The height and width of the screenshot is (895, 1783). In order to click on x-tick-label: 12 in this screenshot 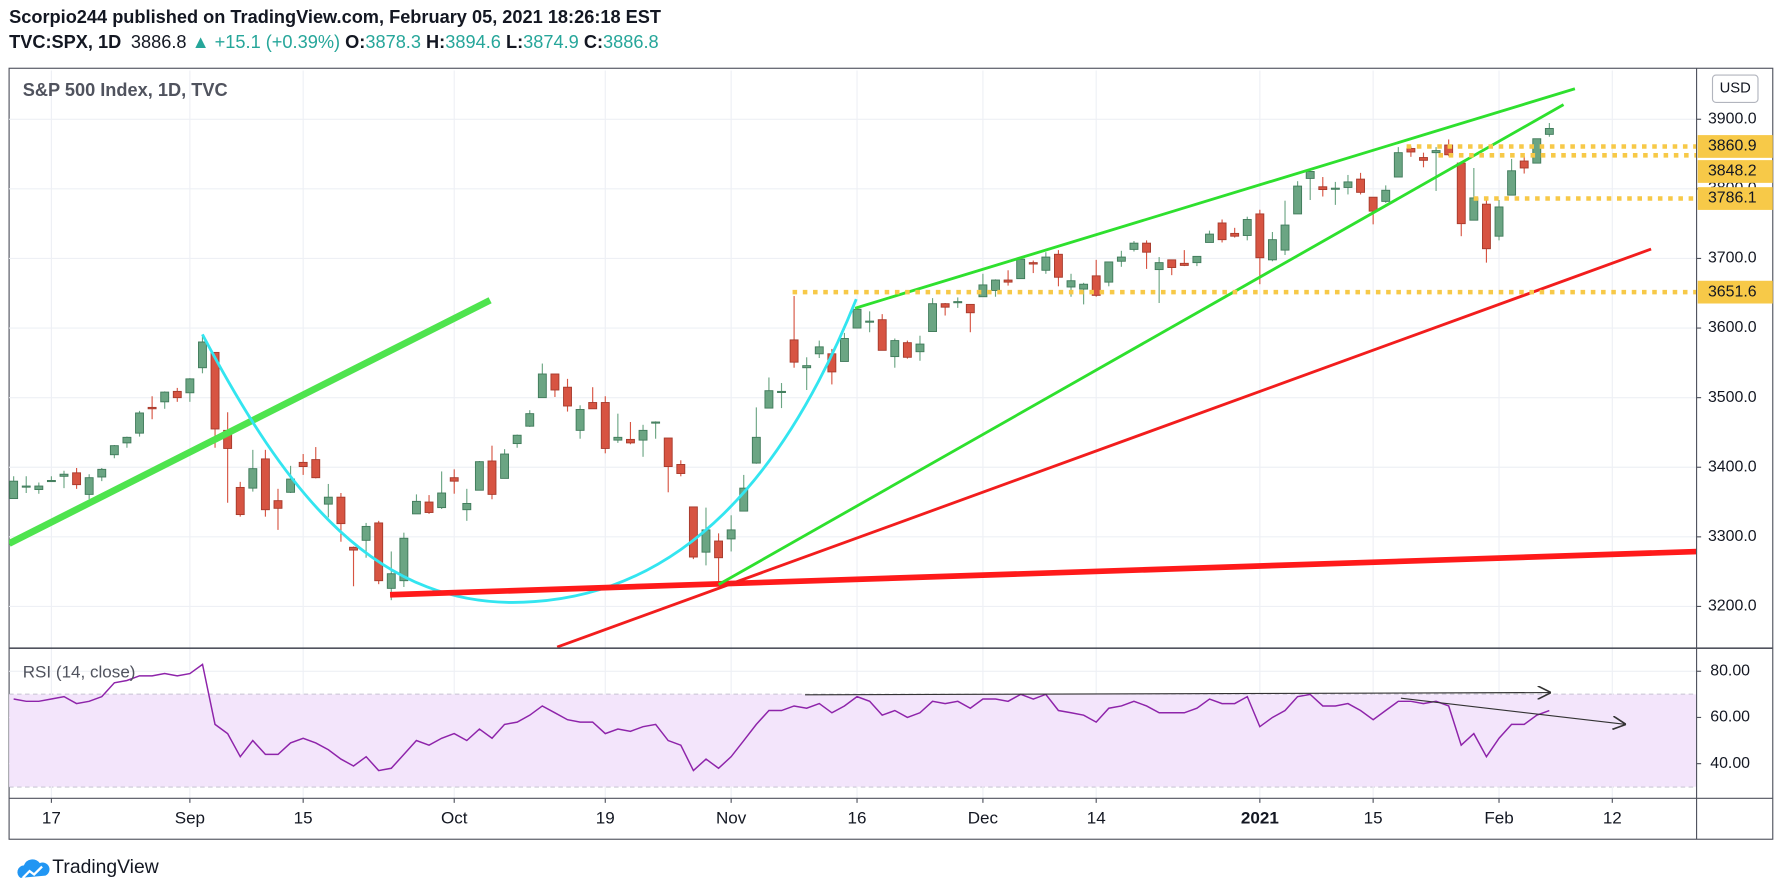, I will do `click(1612, 817)`.